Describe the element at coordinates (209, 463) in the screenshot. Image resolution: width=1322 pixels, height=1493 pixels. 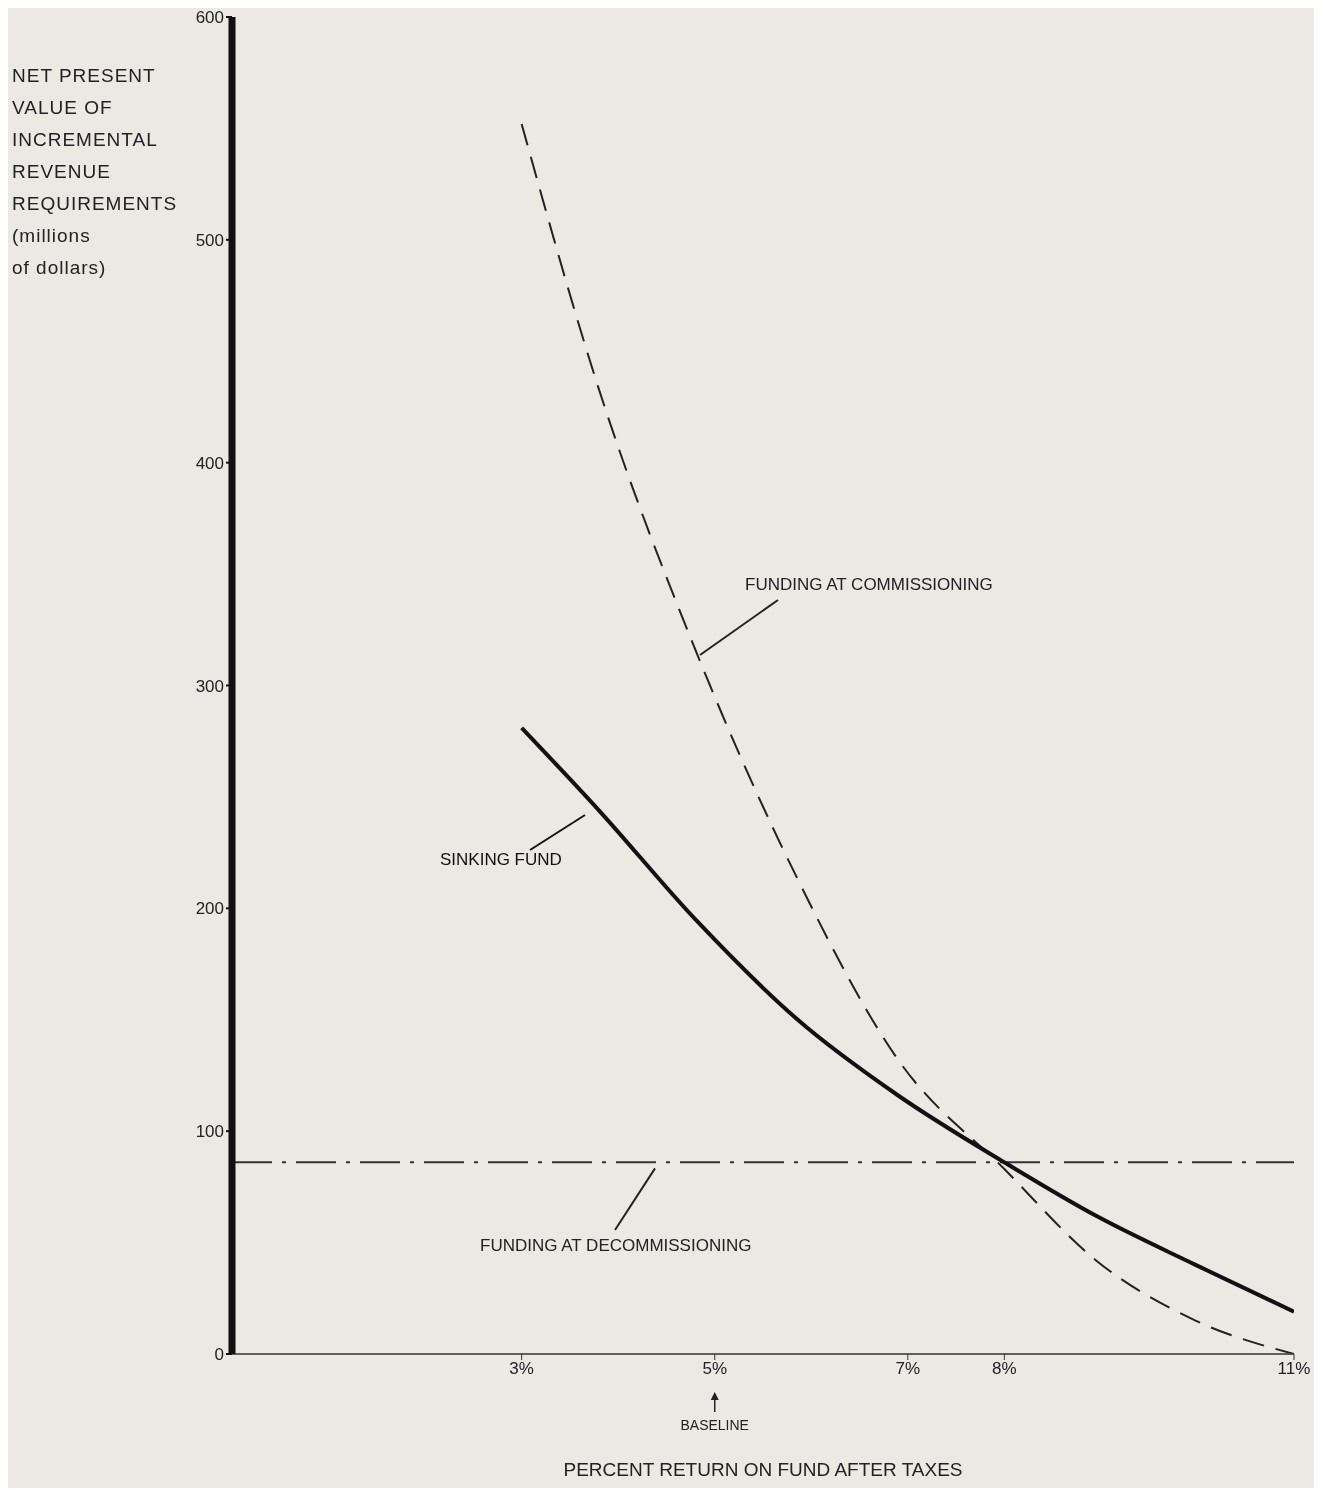
I see `y-tick-label: 400` at that location.